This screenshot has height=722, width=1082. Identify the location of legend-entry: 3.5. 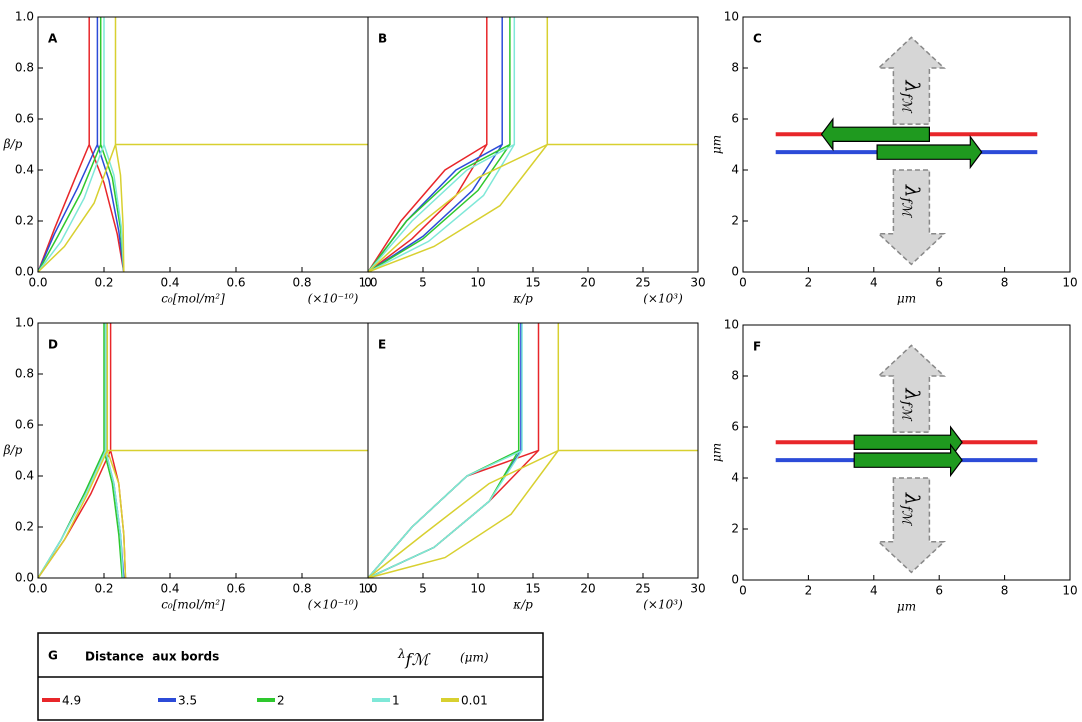
(187, 701).